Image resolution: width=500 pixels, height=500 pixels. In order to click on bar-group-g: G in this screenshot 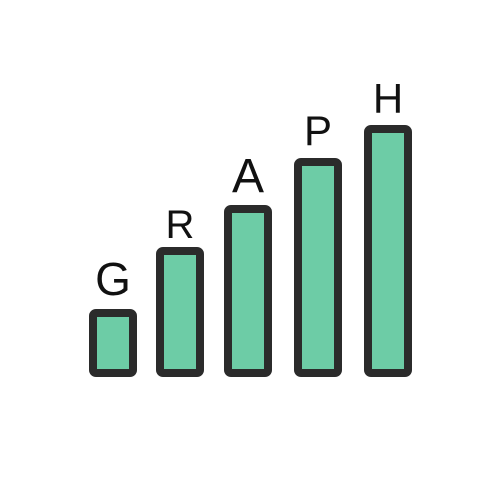, I will do `click(113, 315)`.